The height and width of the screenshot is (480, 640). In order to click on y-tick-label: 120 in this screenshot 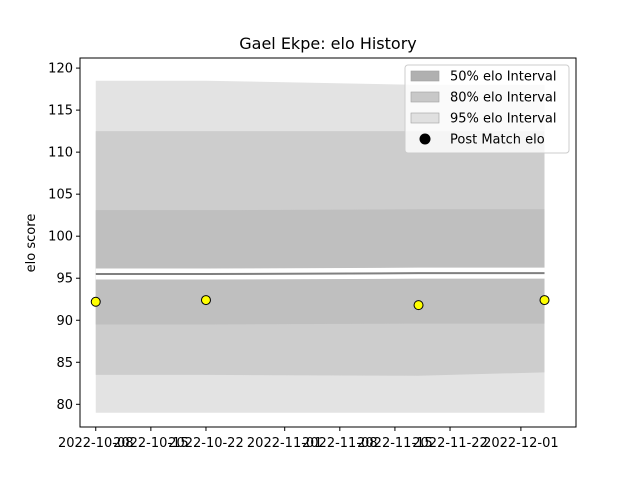, I will do `click(60, 69)`.